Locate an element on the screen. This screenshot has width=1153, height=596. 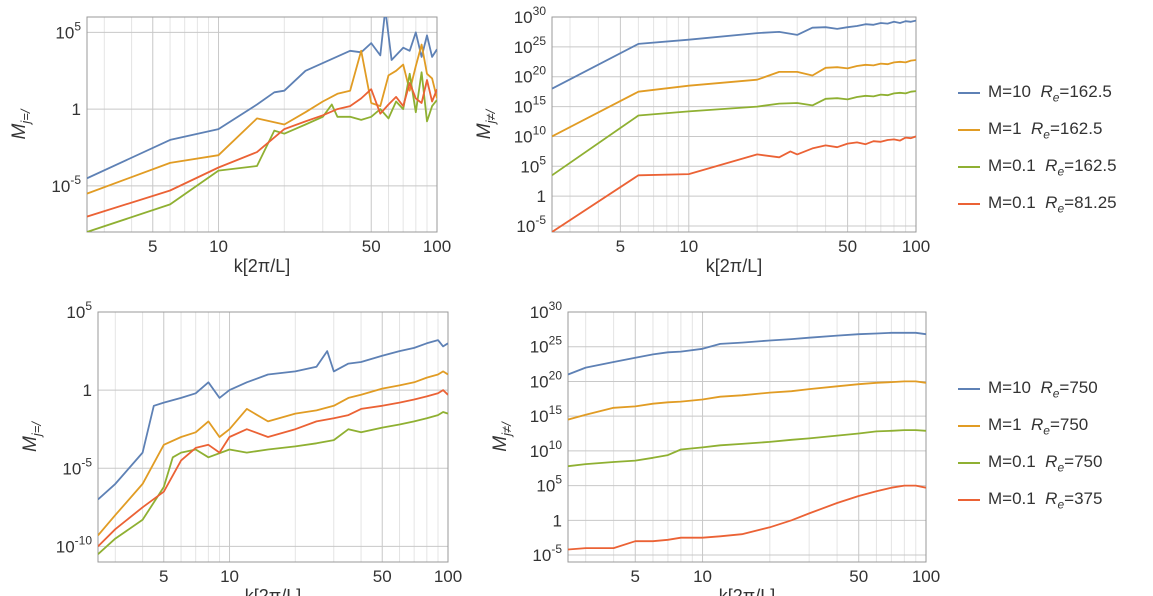
legend-label: M=10 Re=162.5 is located at coordinates (1050, 93).